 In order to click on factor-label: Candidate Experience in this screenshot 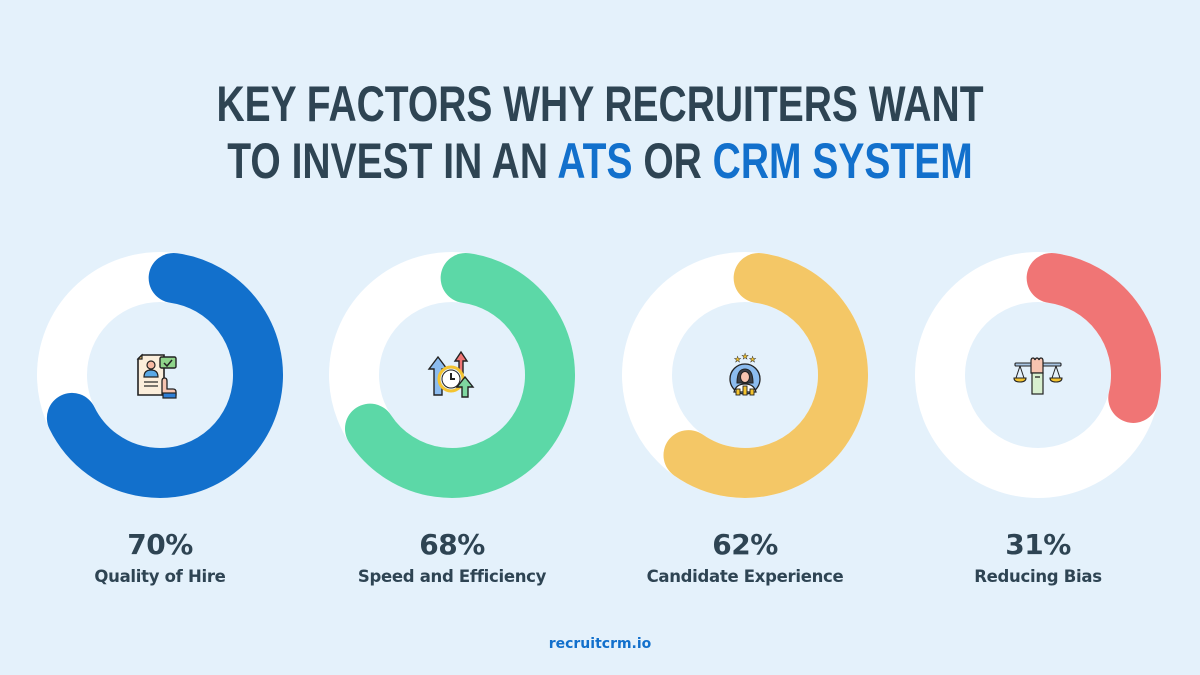, I will do `click(745, 576)`.